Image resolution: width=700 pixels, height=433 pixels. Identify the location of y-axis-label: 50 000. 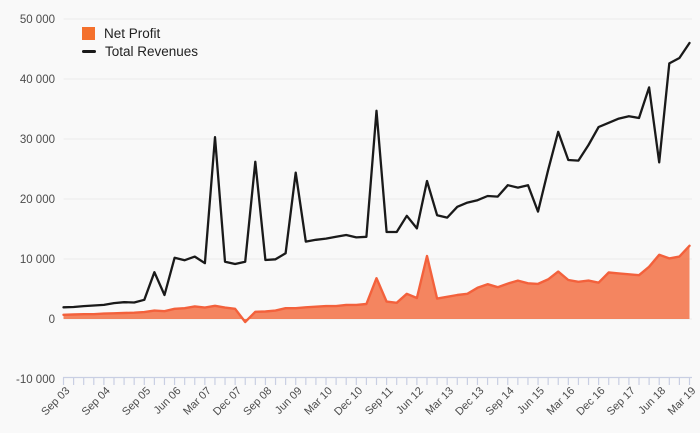
(37, 20).